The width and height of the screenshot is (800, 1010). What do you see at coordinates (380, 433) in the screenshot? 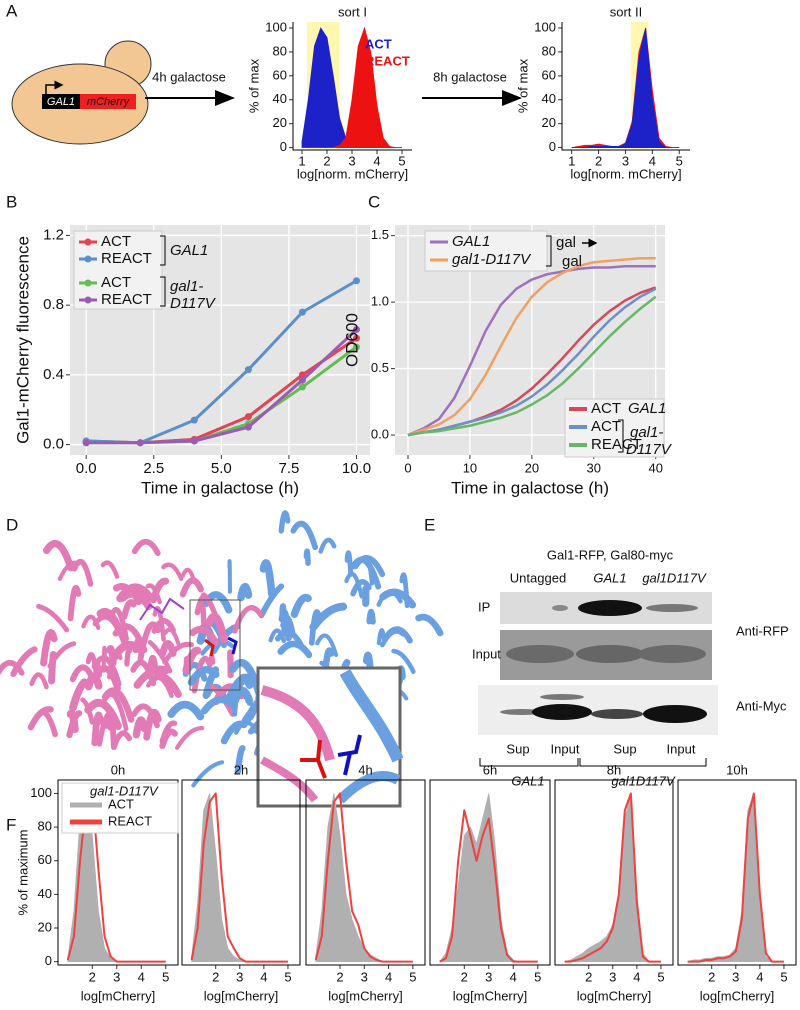
I see `y-tick-label: 0.0` at bounding box center [380, 433].